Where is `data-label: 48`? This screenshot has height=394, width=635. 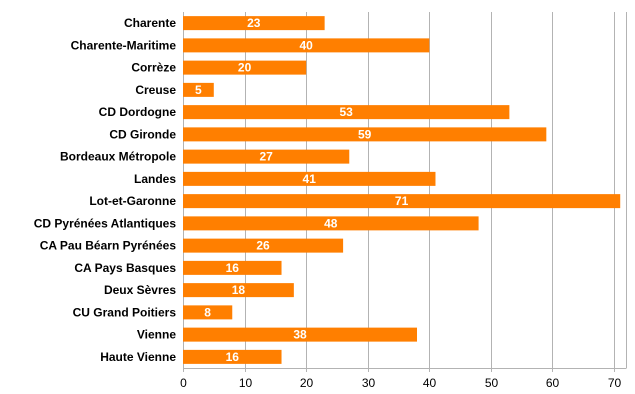 data-label: 48 is located at coordinates (331, 223).